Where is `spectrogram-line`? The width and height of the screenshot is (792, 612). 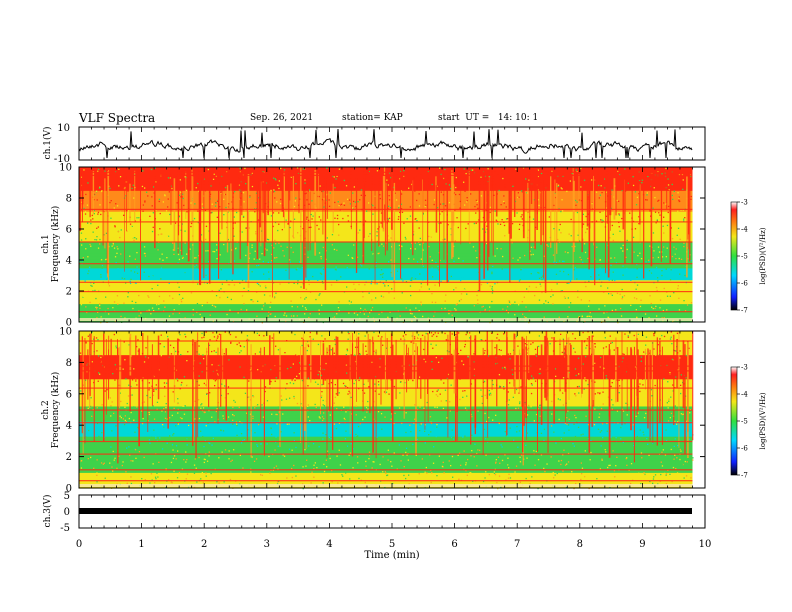 spectrogram-line is located at coordinates (386, 222).